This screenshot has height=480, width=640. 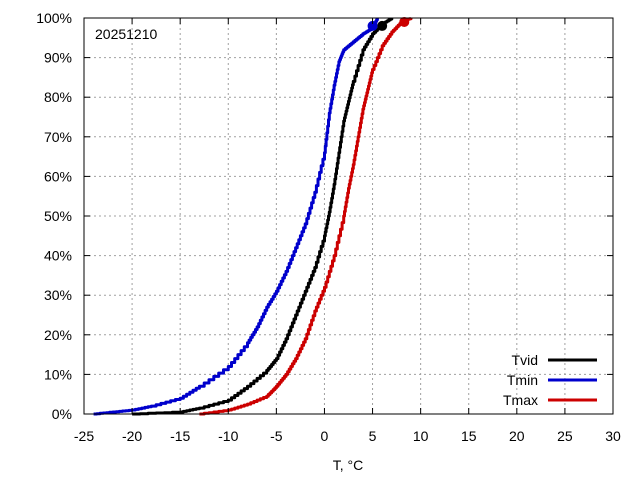 What do you see at coordinates (228, 436) in the screenshot?
I see `x-tick-label: -10` at bounding box center [228, 436].